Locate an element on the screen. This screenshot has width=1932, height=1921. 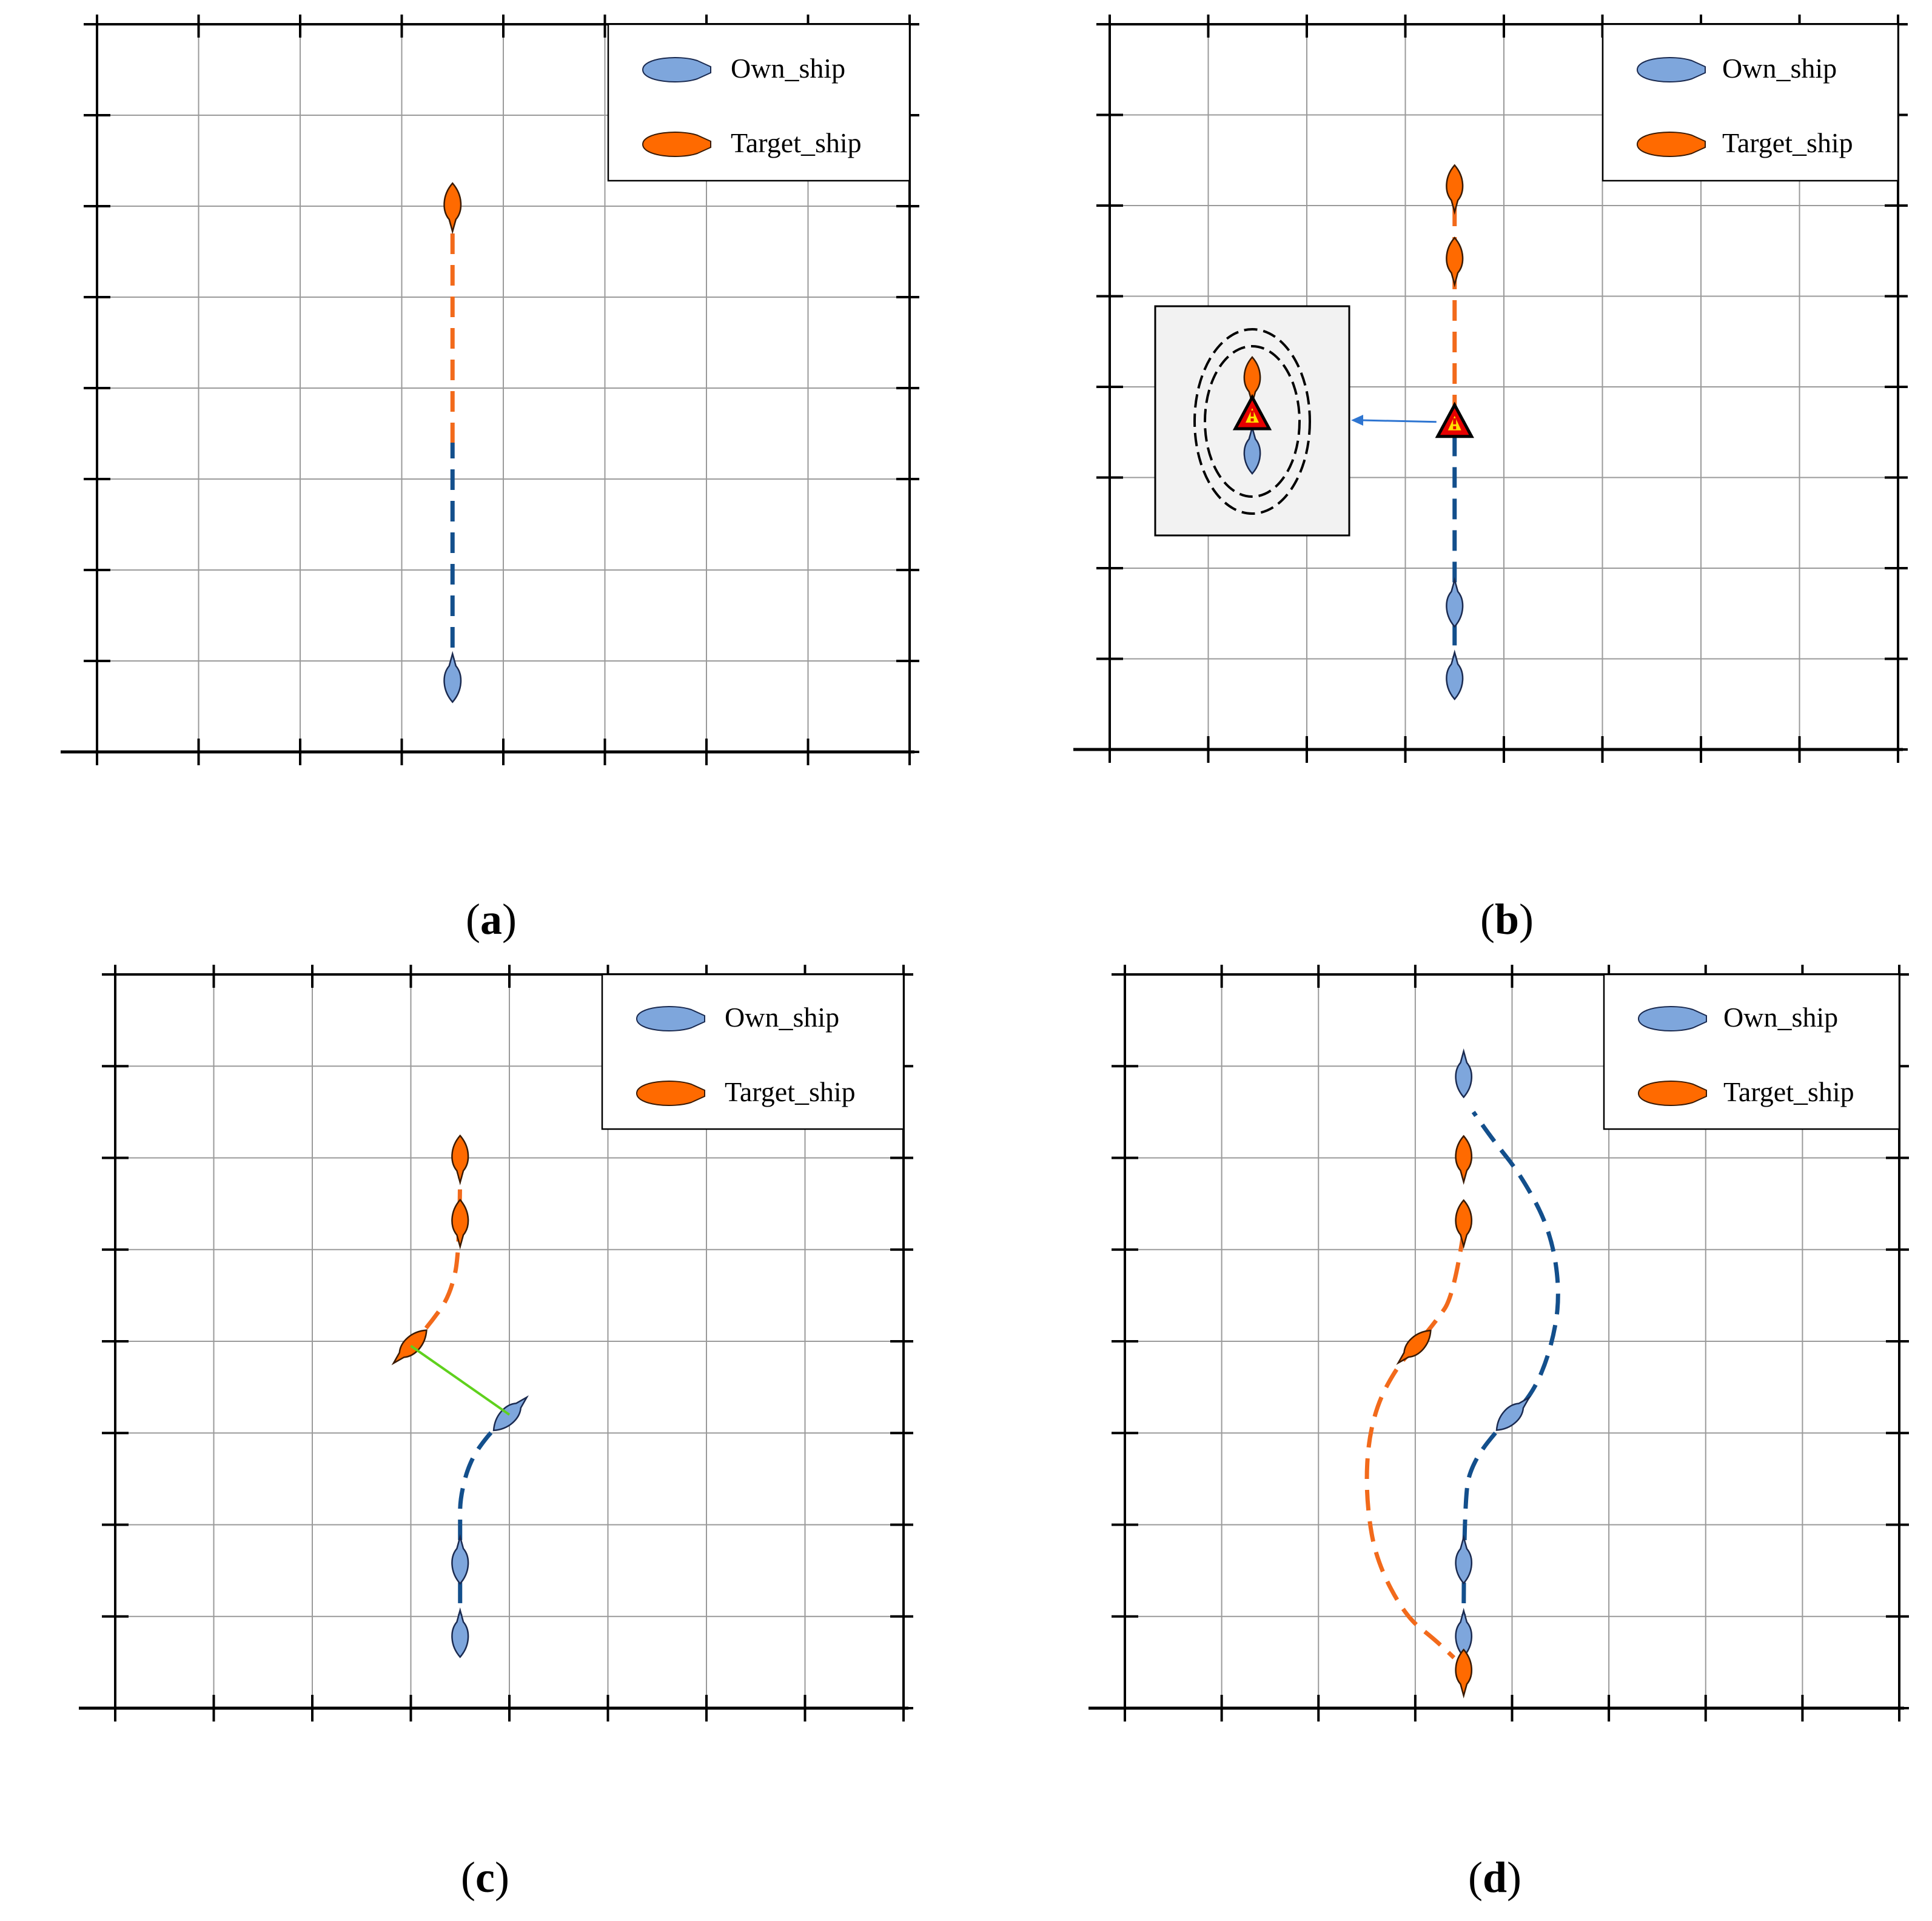
caption-letter: c is located at coordinates (485, 1877).